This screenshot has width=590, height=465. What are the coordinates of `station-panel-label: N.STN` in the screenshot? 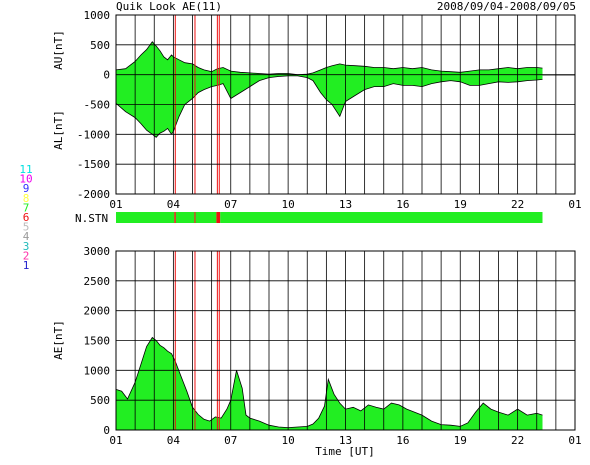 It's located at (91, 218).